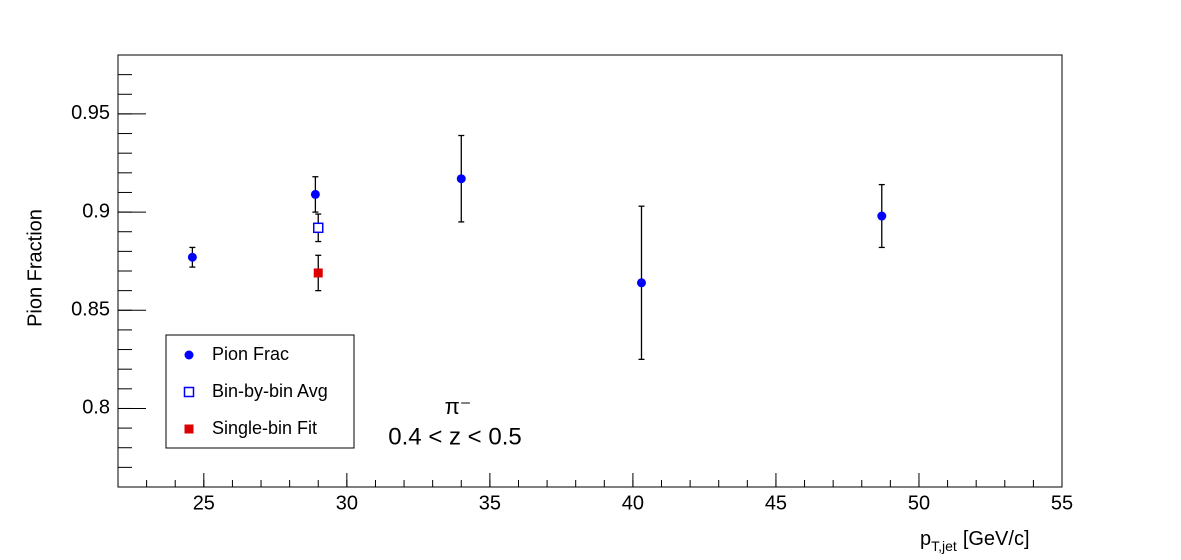  What do you see at coordinates (458, 406) in the screenshot?
I see `annotation: π⁻` at bounding box center [458, 406].